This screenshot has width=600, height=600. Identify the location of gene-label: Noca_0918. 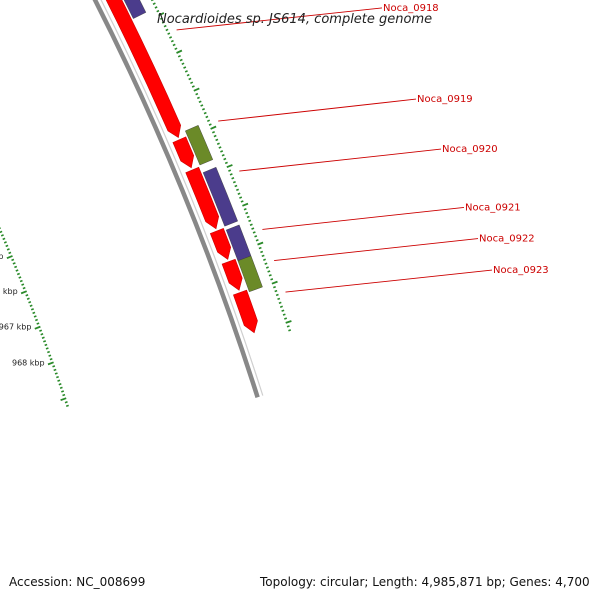
(411, 8).